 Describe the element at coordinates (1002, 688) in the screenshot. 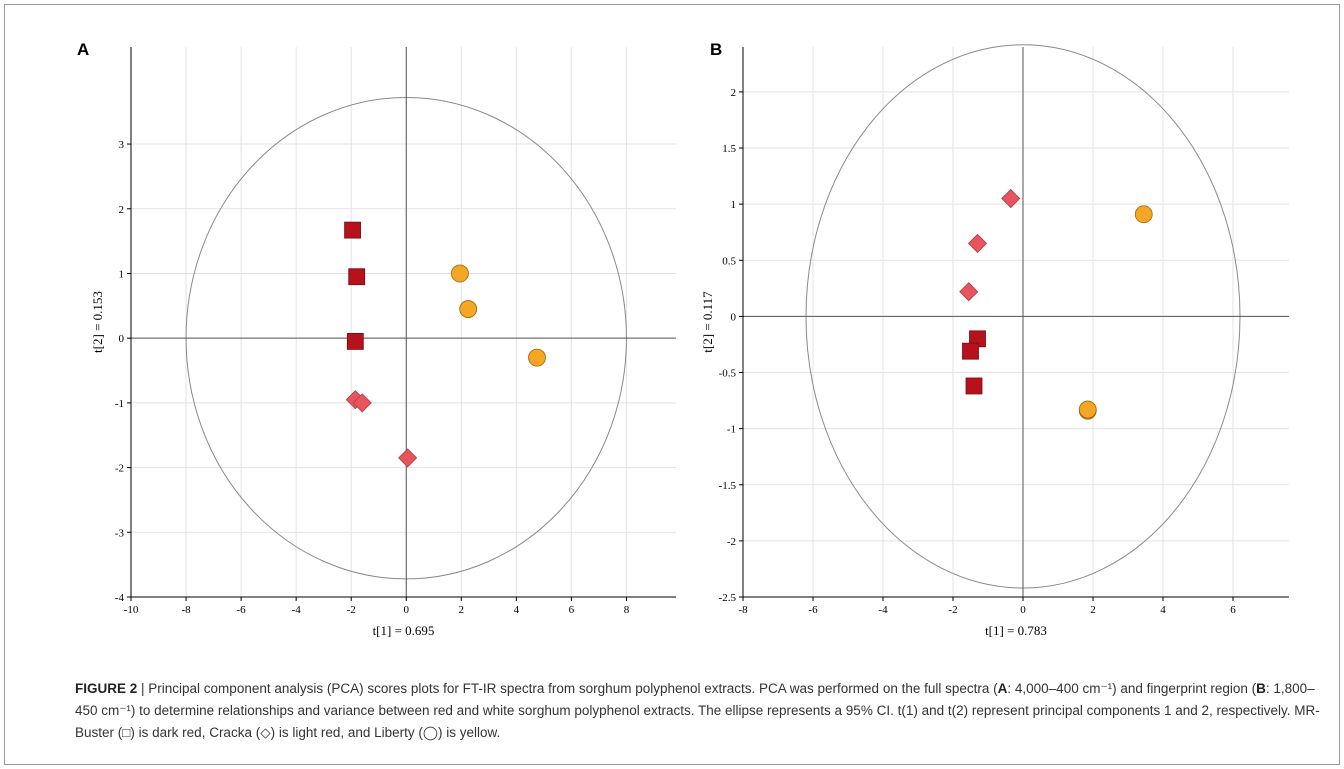

I see `caption-panel-a-ref: A` at that location.